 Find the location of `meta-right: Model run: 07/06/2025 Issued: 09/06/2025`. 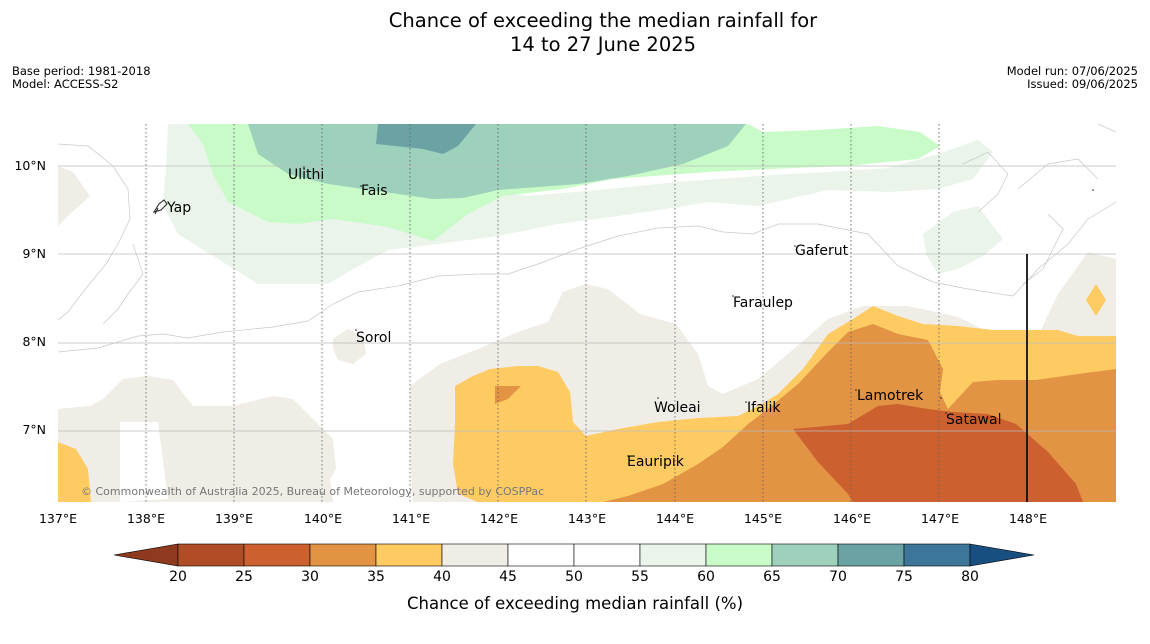

meta-right: Model run: 07/06/2025 Issued: 09/06/2025 is located at coordinates (1072, 78).